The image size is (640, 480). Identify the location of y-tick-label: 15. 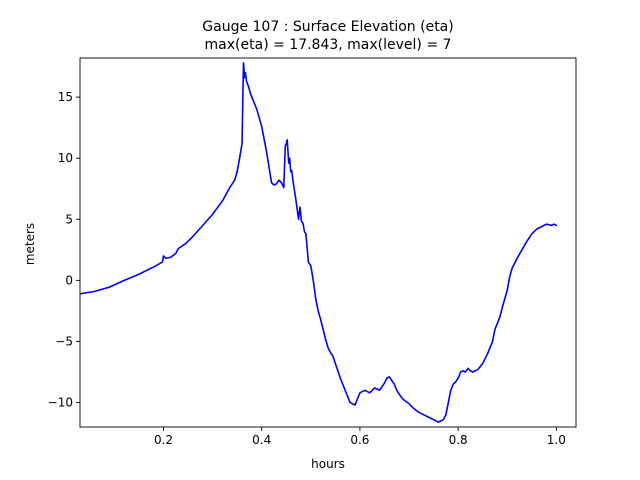
(65, 97).